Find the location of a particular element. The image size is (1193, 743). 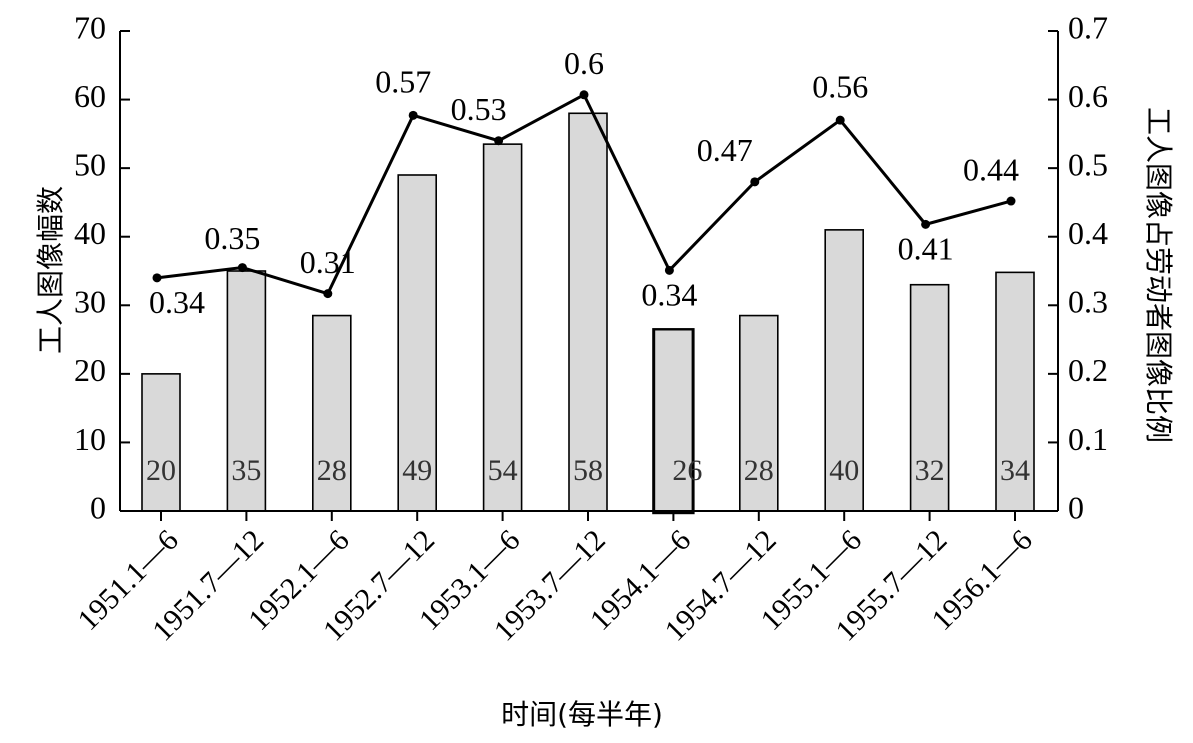

right-tick-label-7: 0.7 is located at coordinates (1088, 27).